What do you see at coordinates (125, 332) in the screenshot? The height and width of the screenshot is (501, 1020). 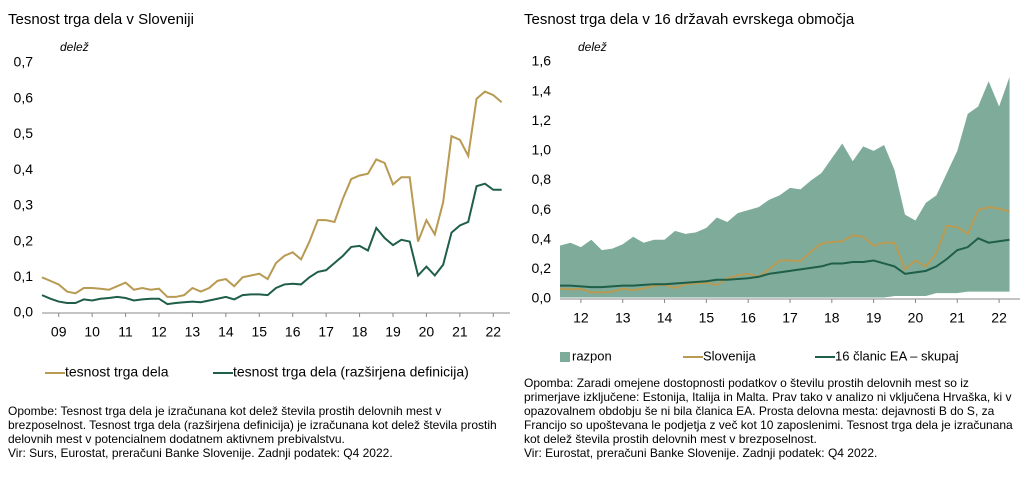 I see `x-tick-label: 11` at bounding box center [125, 332].